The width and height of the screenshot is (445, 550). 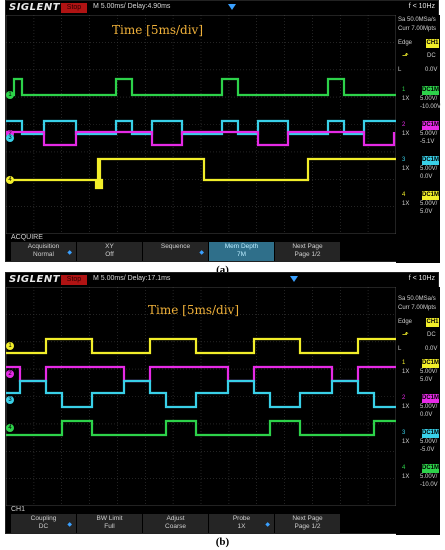 What do you see at coordinates (404, 160) in the screenshot?
I see `channel-number: 3` at bounding box center [404, 160].